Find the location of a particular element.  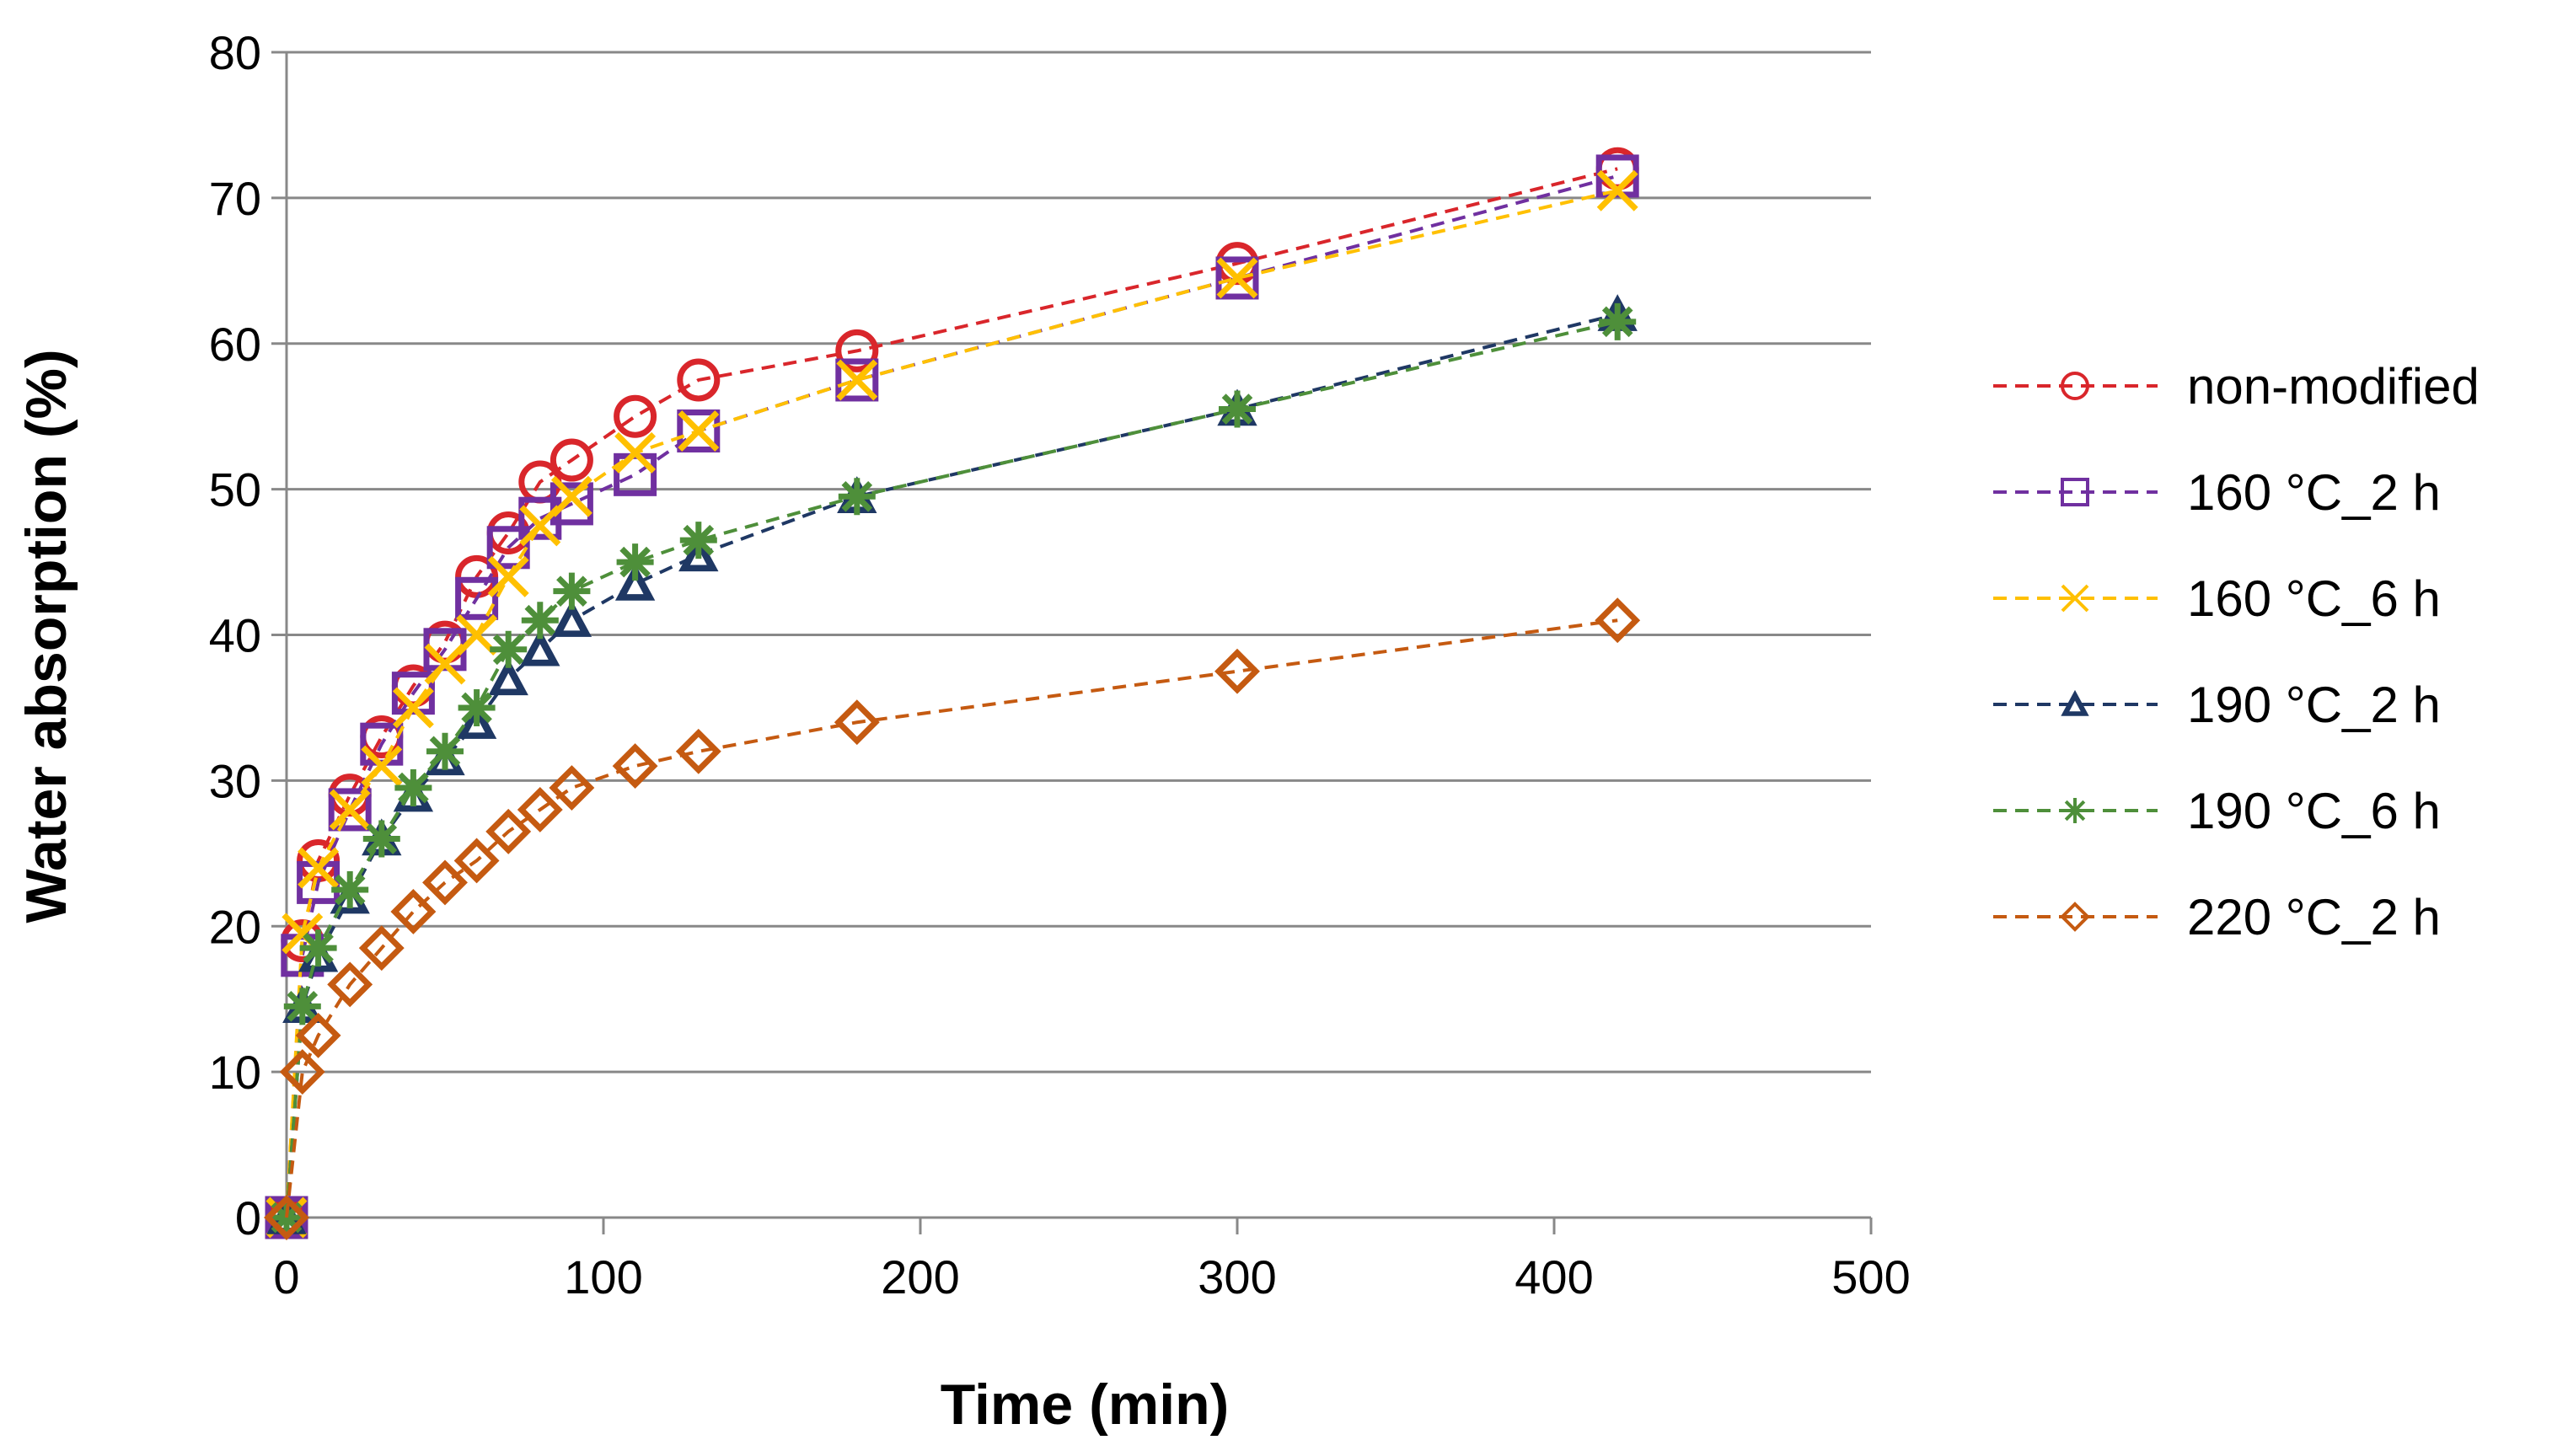

point-190-c-6-h-13-shape is located at coordinates (857, 497).